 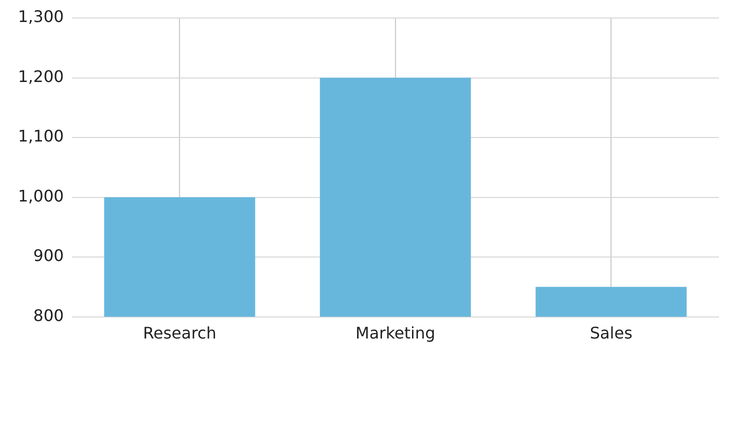 I want to click on y-tick-label: 1,000, so click(x=41, y=196).